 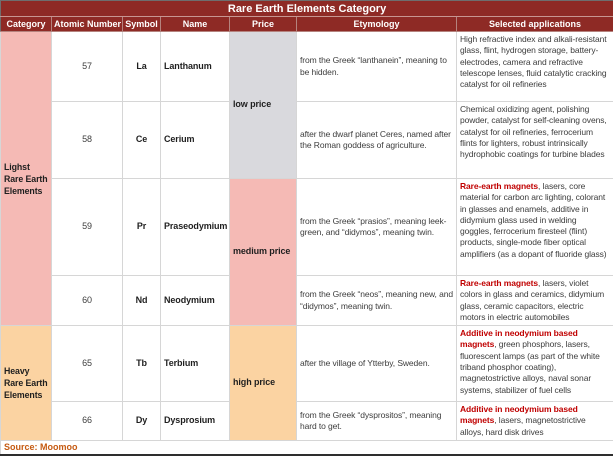 I want to click on symbol-cell: La, so click(x=142, y=67).